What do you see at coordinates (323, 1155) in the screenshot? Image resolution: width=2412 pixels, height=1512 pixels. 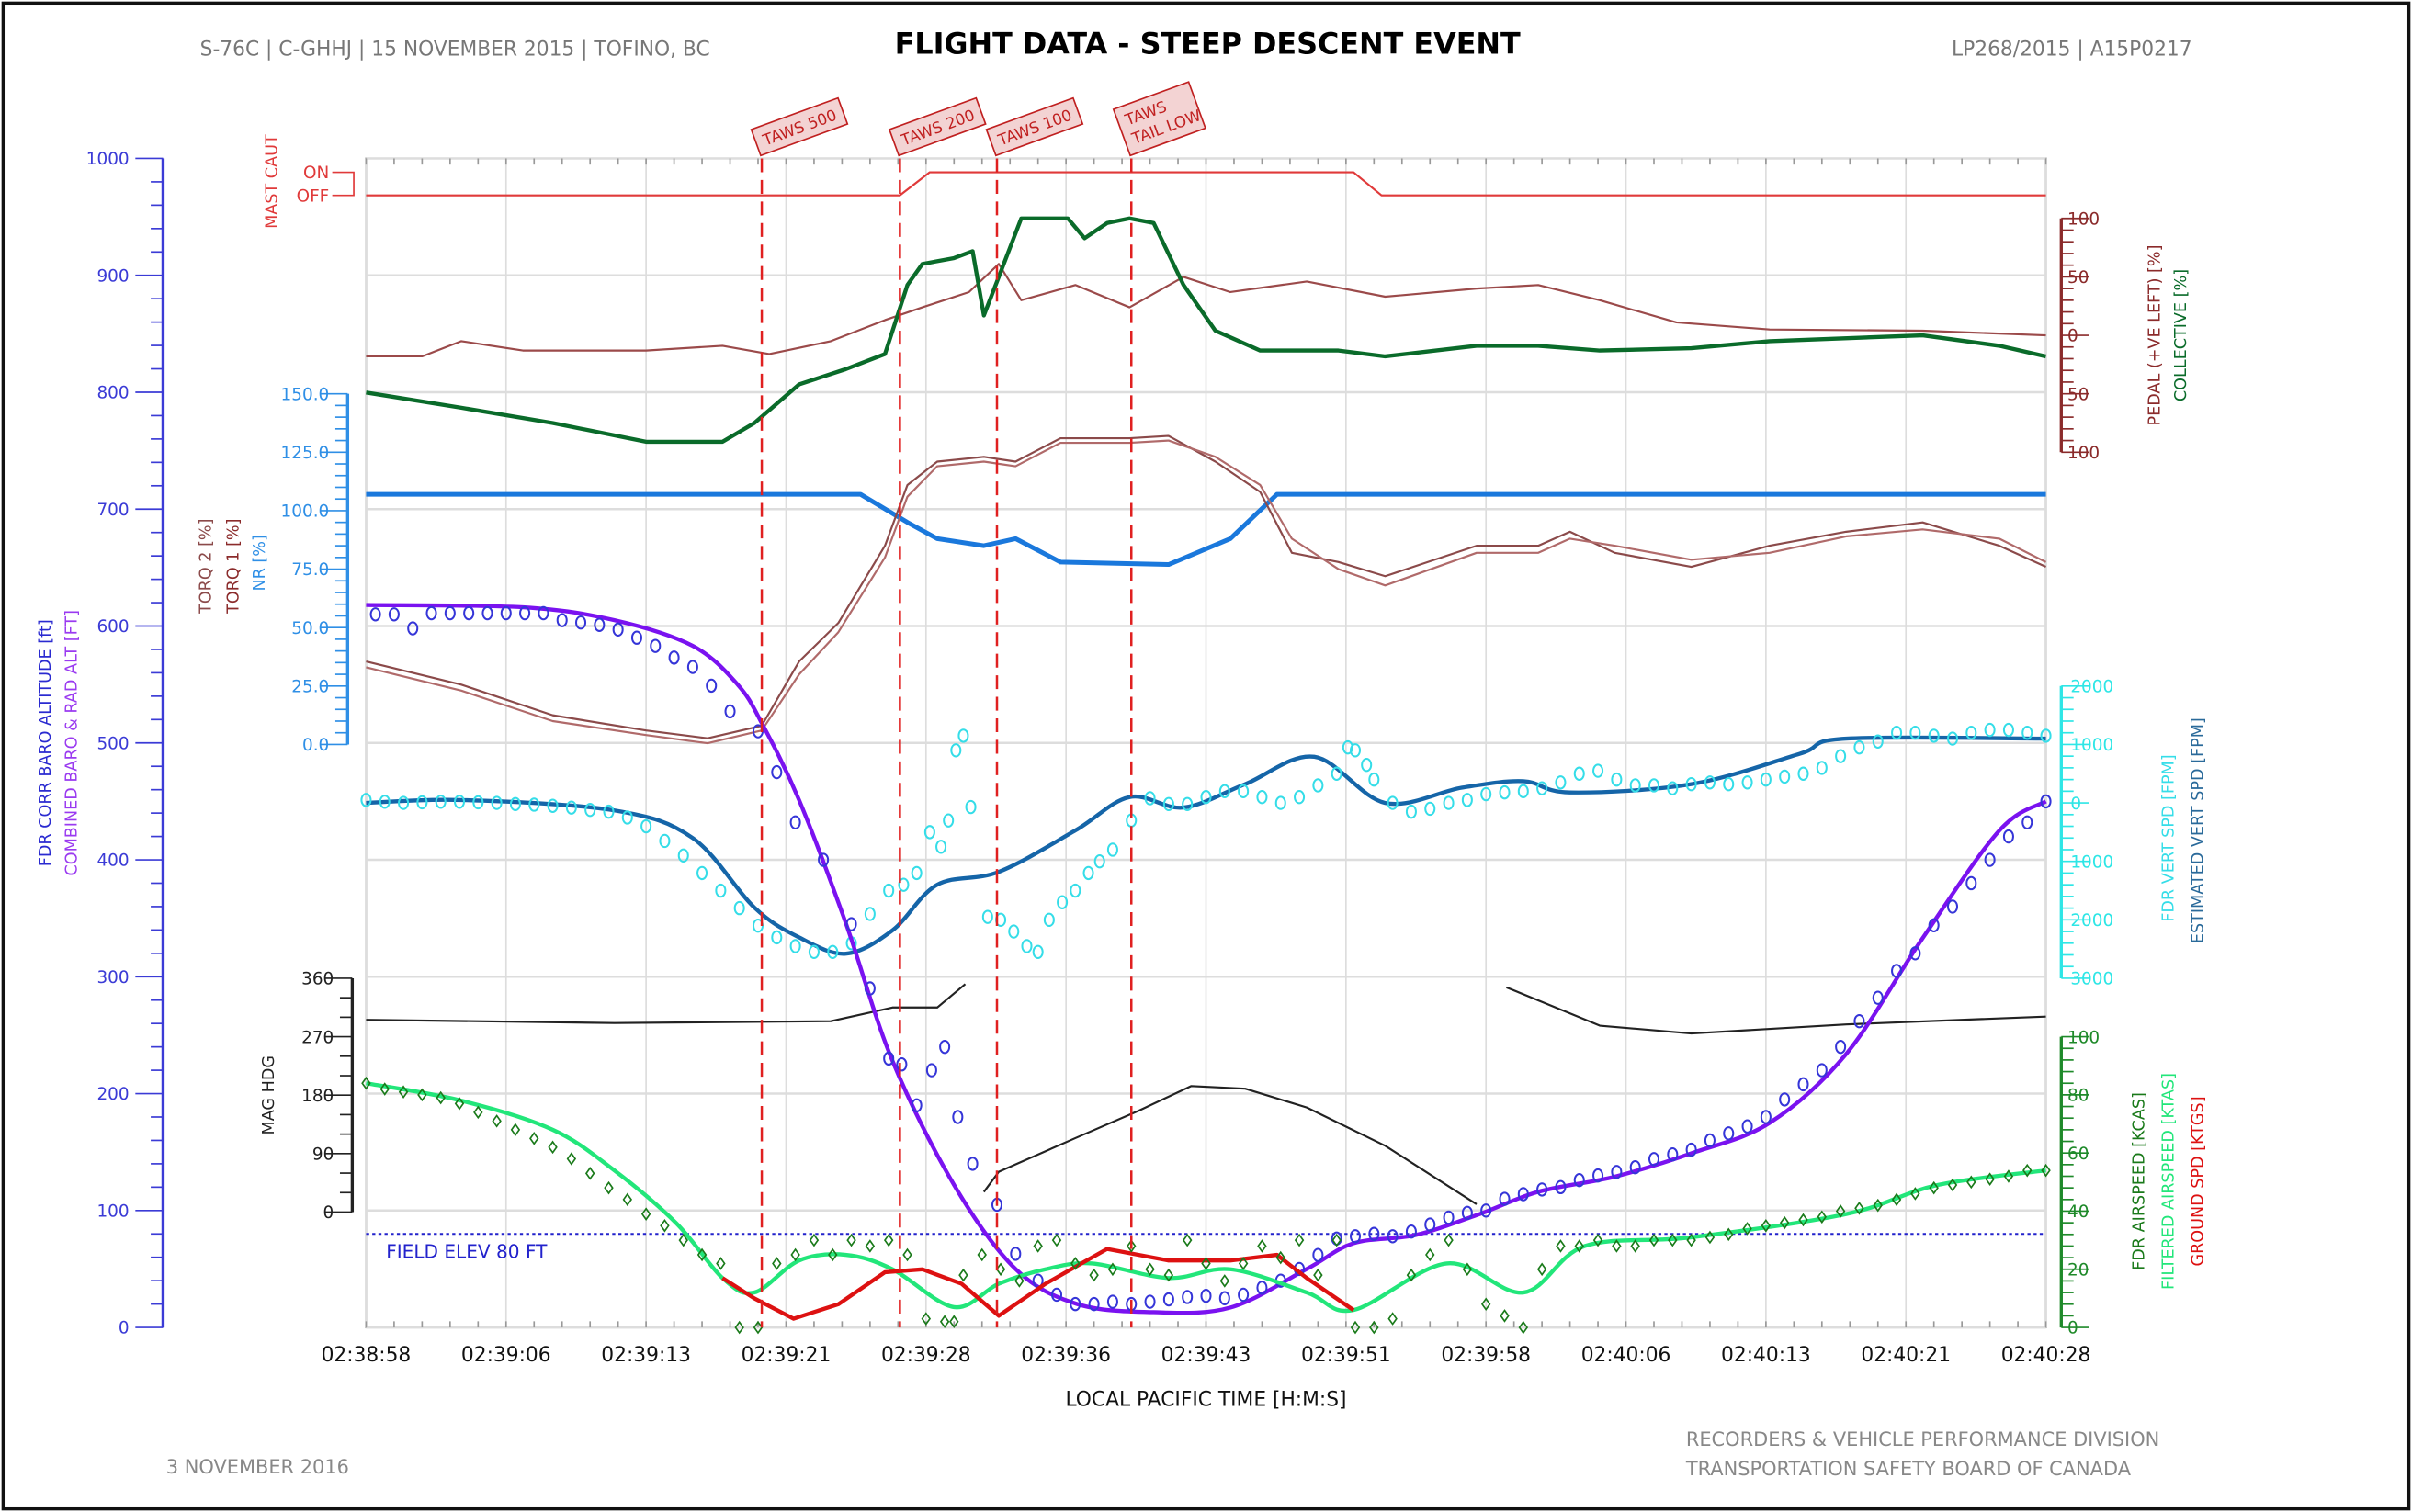 I see `axis-tick-label-hdg: 90` at bounding box center [323, 1155].